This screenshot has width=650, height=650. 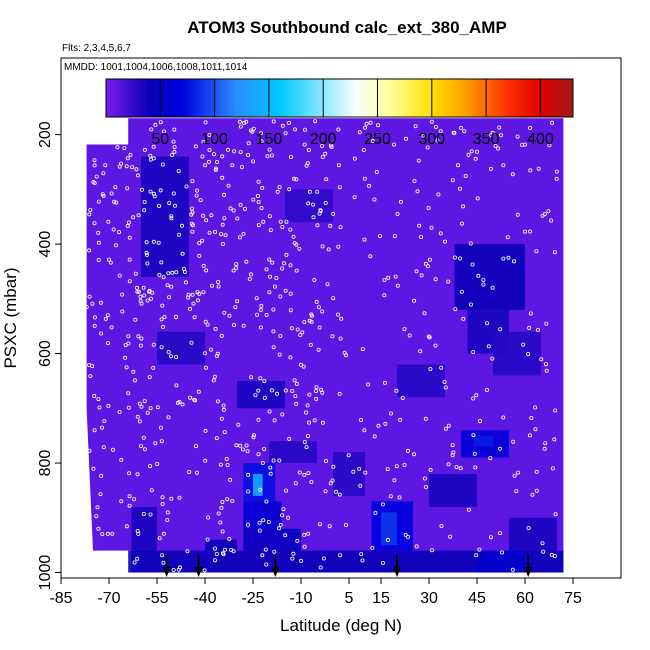 What do you see at coordinates (323, 139) in the screenshot?
I see `colorbar-tick-label: 200` at bounding box center [323, 139].